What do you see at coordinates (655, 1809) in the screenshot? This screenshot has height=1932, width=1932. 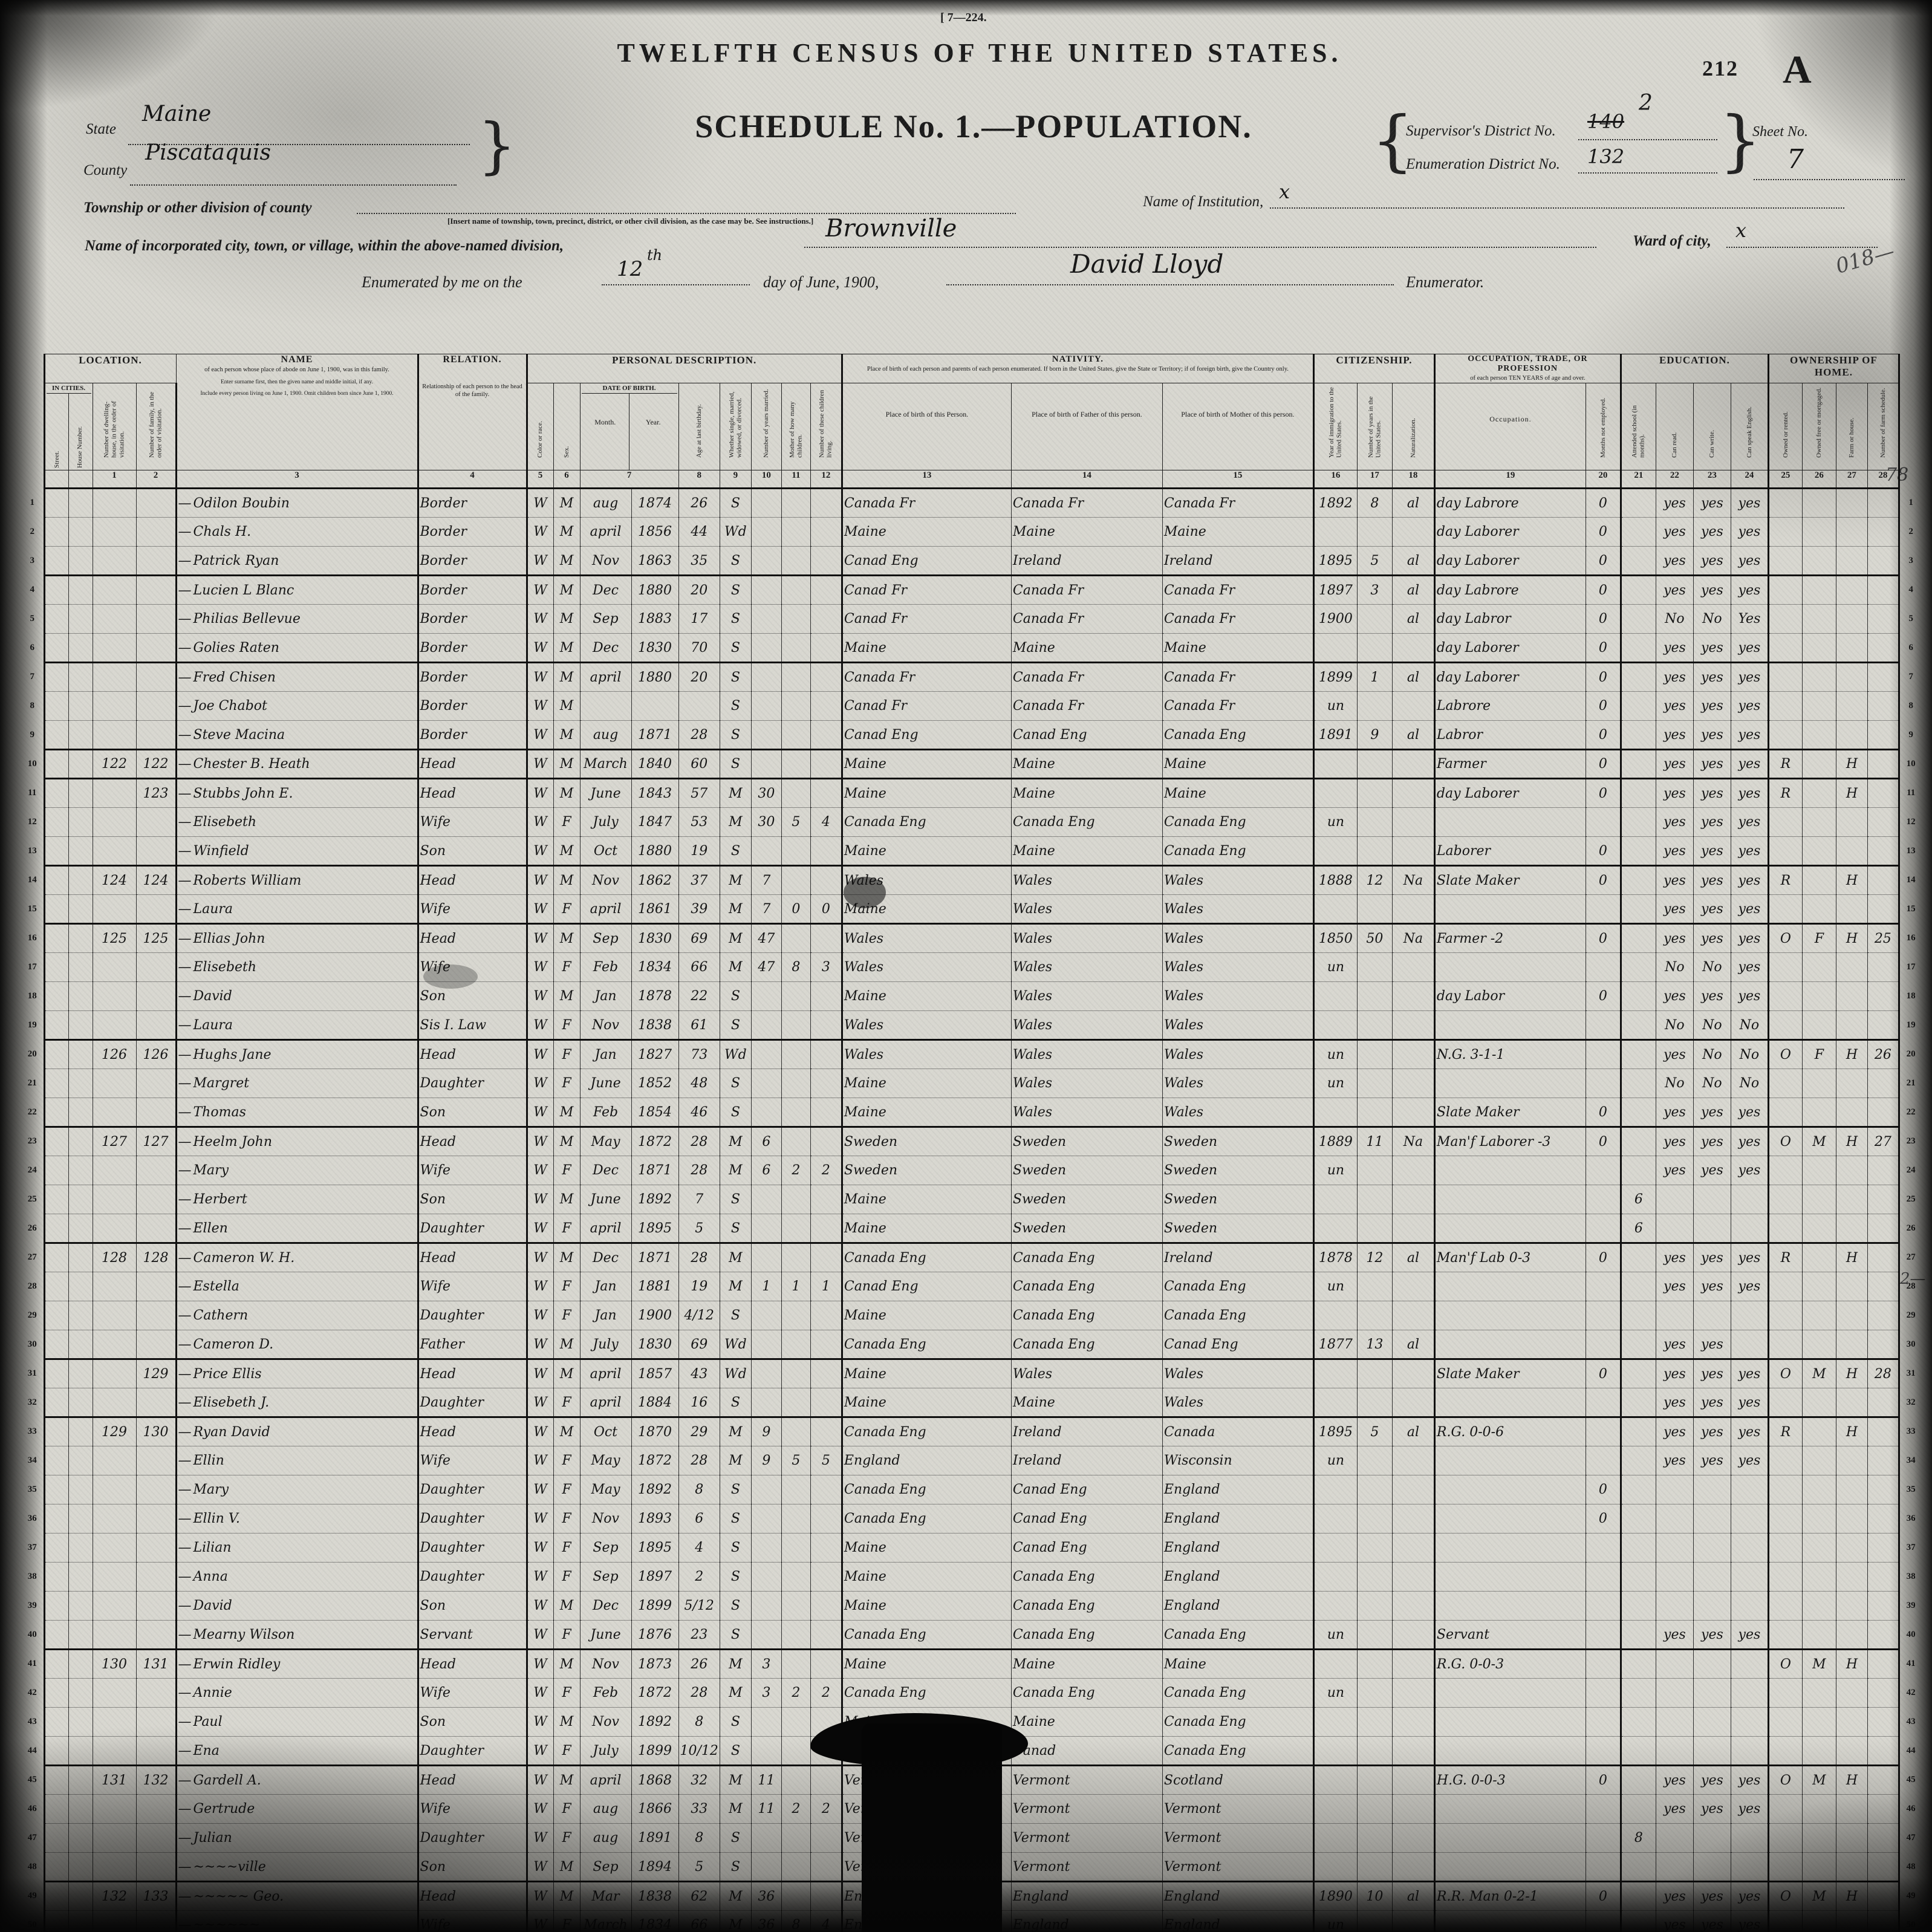 I see `table-cell: 1866` at bounding box center [655, 1809].